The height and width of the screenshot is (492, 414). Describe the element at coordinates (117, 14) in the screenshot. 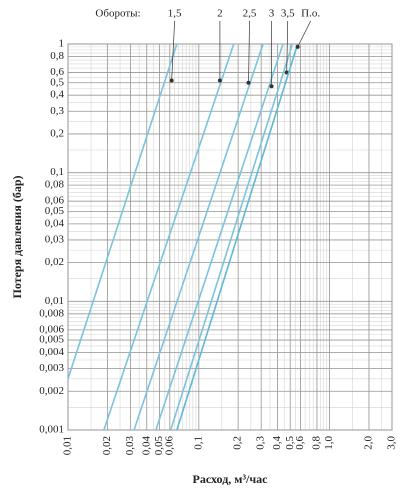

I see `legend-title: Обороты:` at that location.